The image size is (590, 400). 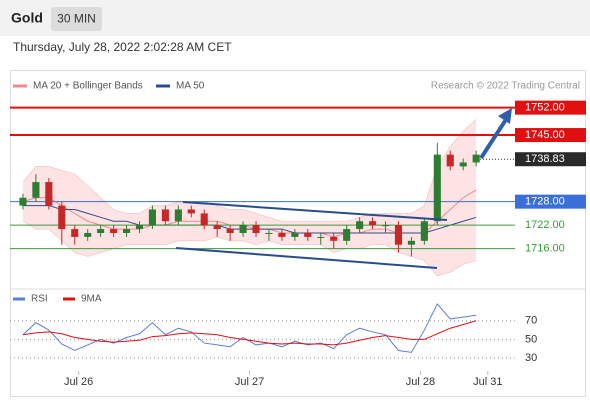 I want to click on timeframe-button, so click(x=76, y=19).